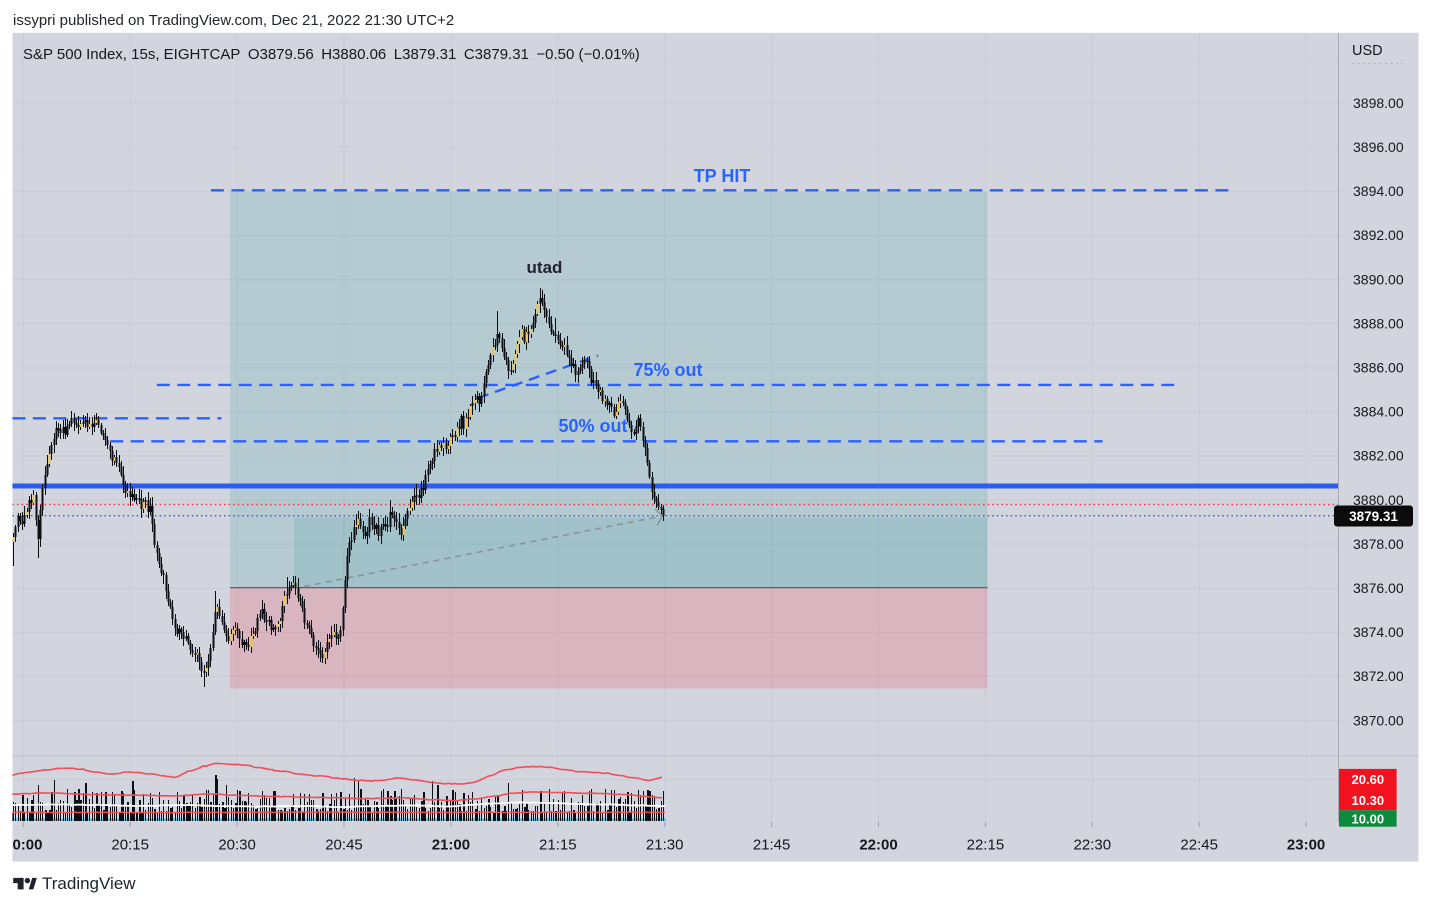  What do you see at coordinates (1378, 412) in the screenshot?
I see `svg-text: 3884.00` at bounding box center [1378, 412].